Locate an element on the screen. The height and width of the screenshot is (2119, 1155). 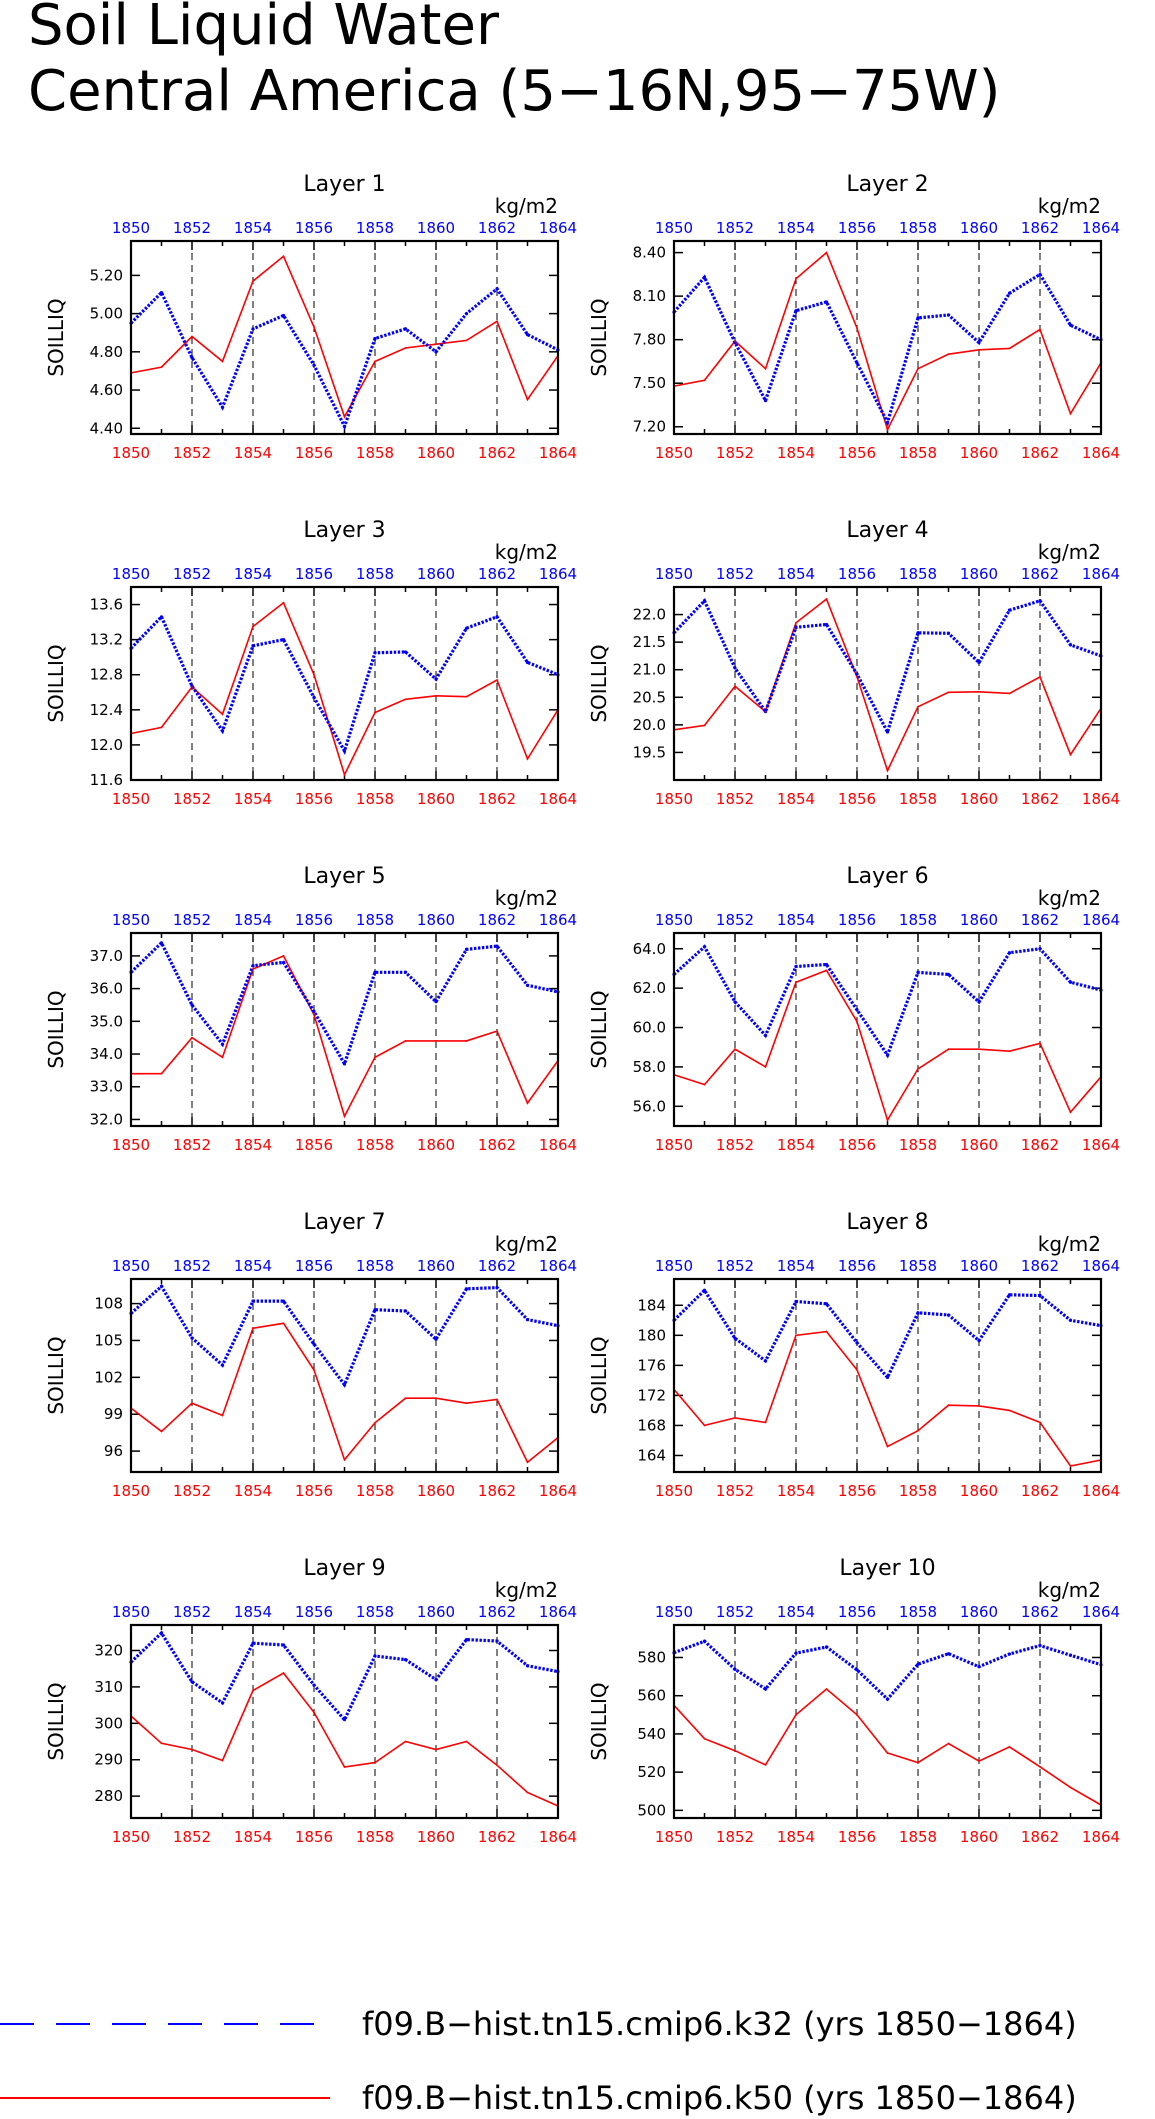
y-tick-label: 320 is located at coordinates (108, 1650).